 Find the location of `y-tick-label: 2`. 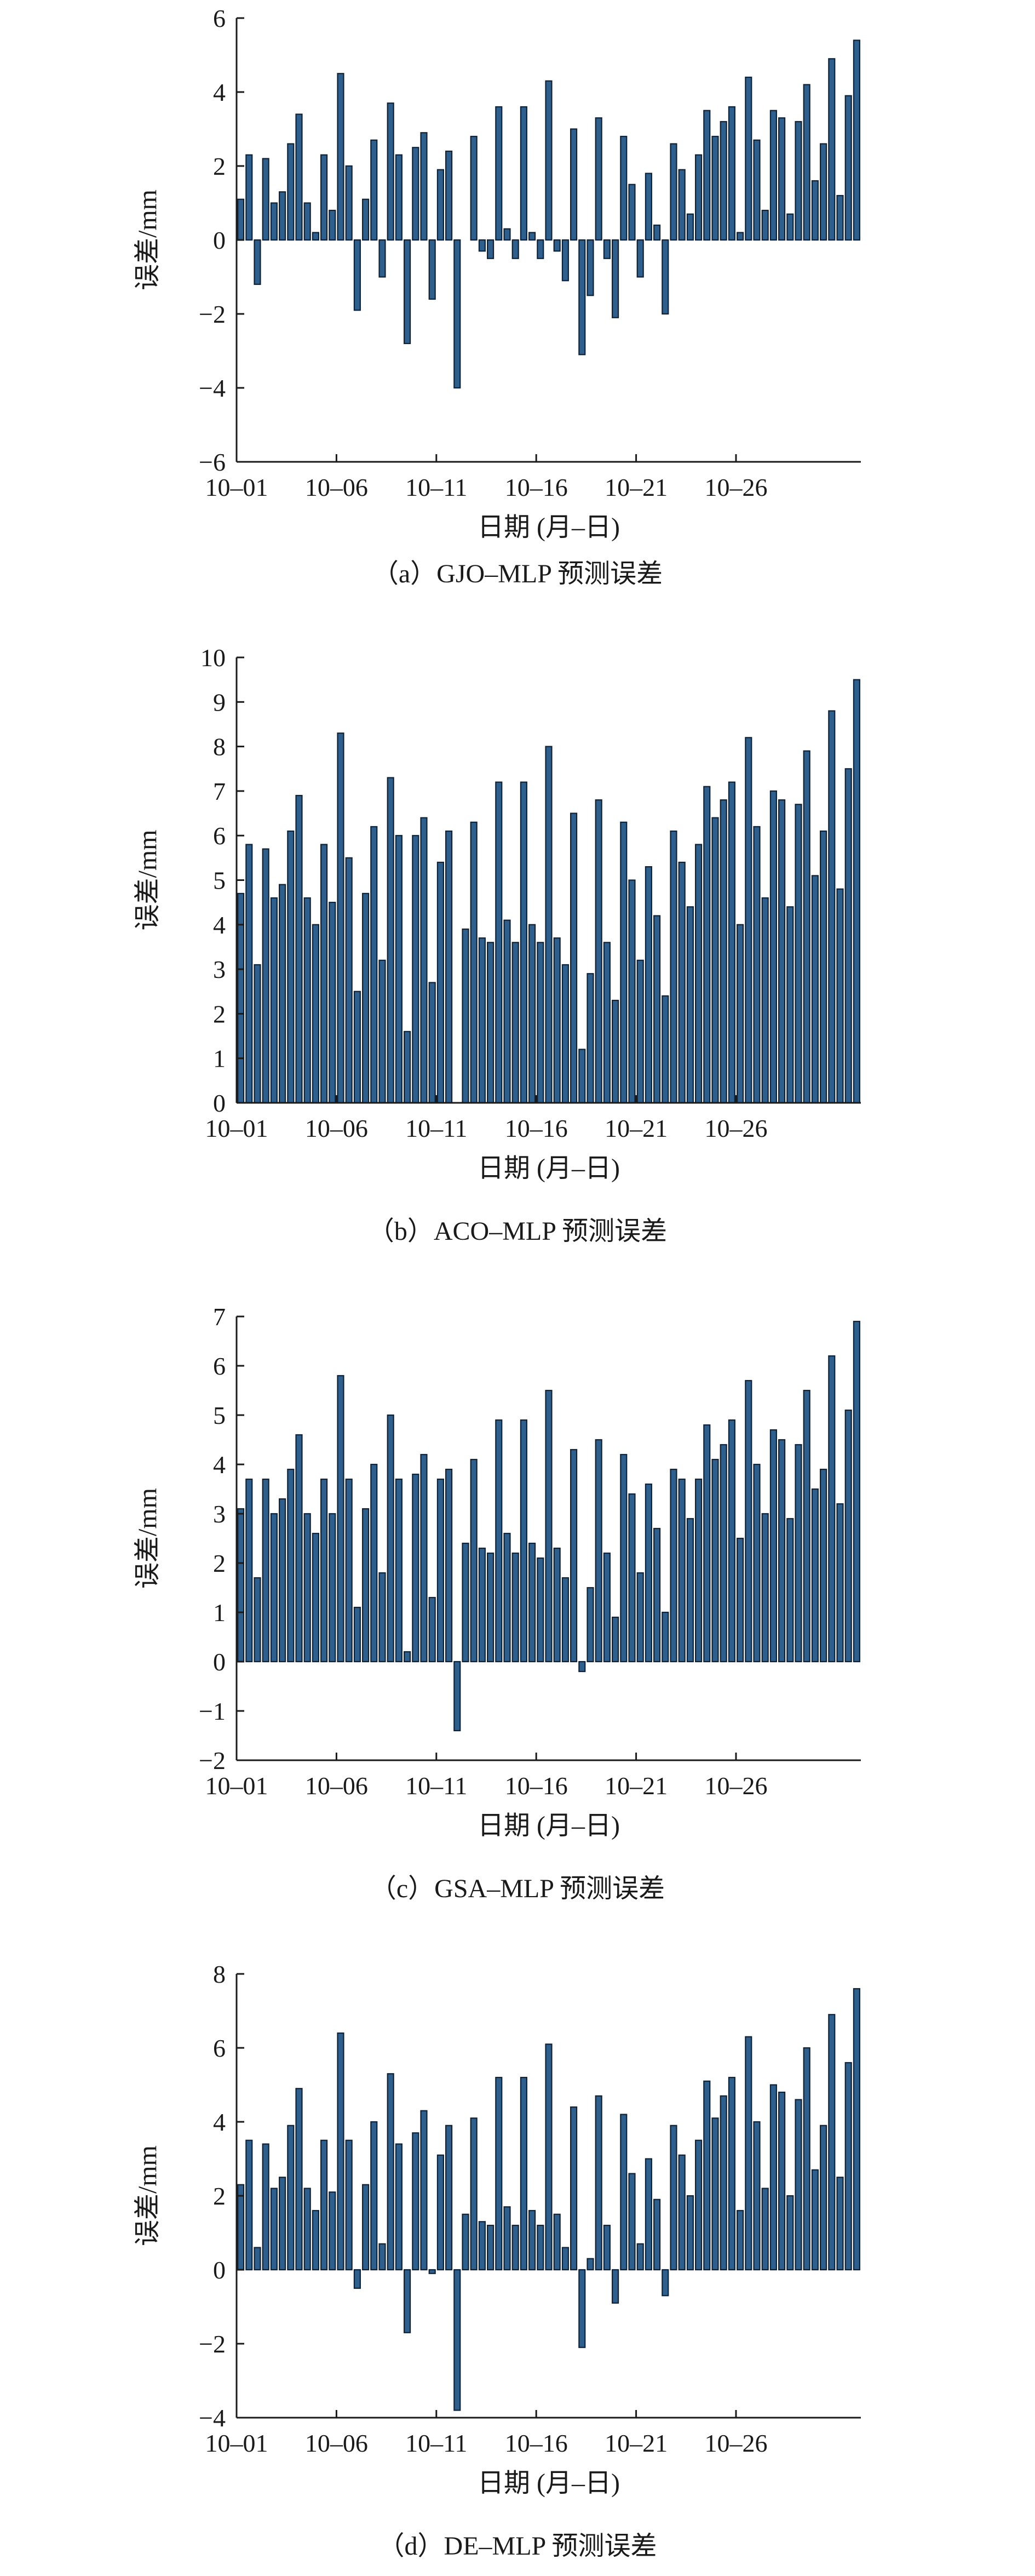

y-tick-label: 2 is located at coordinates (219, 2196).